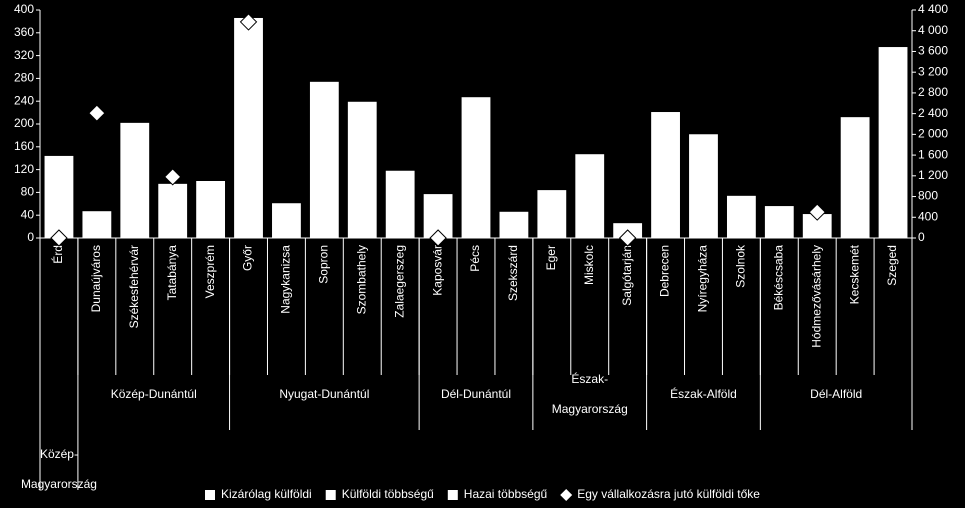 Image resolution: width=965 pixels, height=508 pixels. Describe the element at coordinates (24, 123) in the screenshot. I see `y-tick-label: 200` at that location.